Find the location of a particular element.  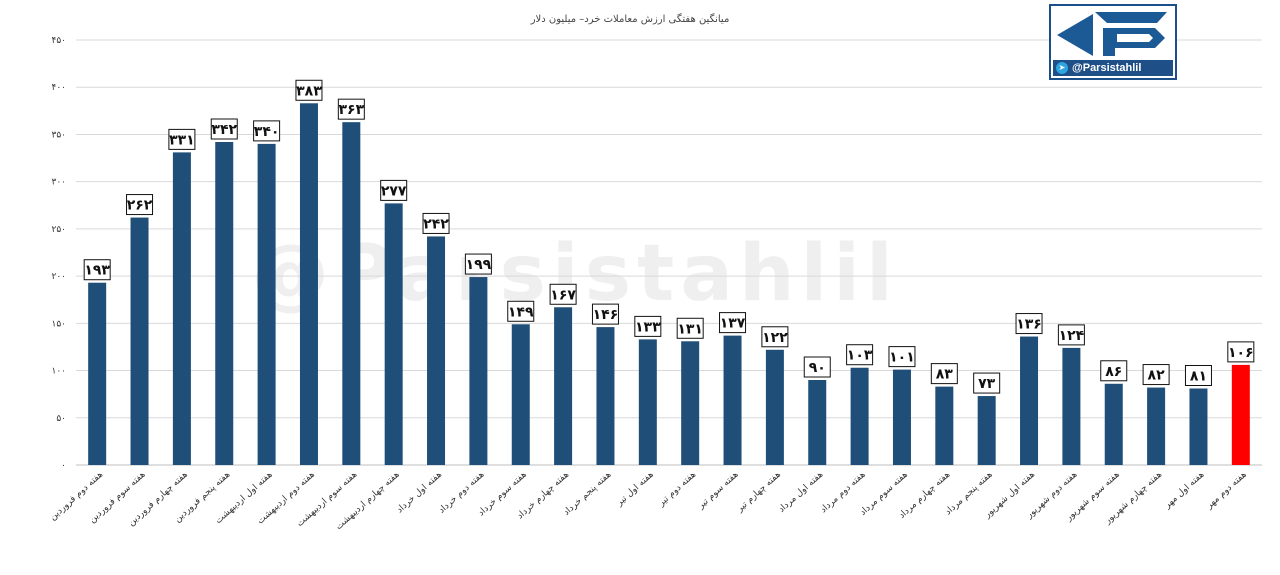

data-label: ۱۲۴ is located at coordinates (1071, 335).